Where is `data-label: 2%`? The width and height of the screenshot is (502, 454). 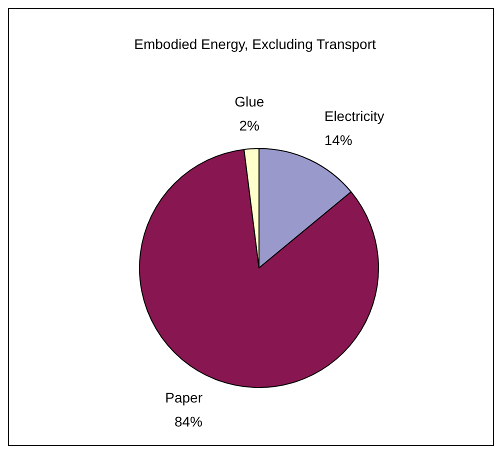
data-label: 2% is located at coordinates (249, 126).